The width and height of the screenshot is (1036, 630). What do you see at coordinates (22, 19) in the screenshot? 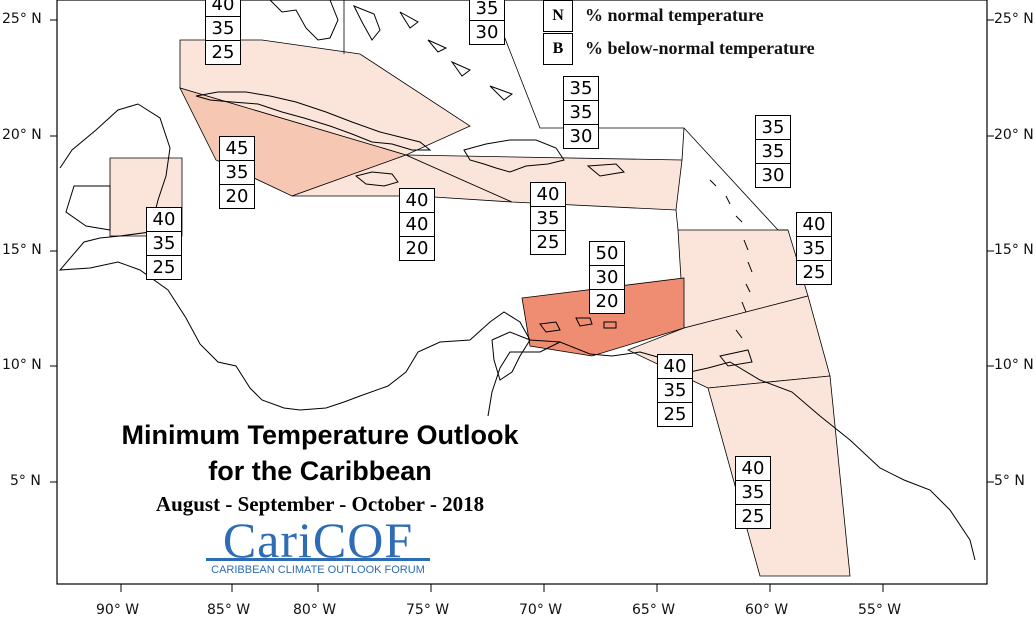
I see `lat-label-left: 25° N` at bounding box center [22, 19].